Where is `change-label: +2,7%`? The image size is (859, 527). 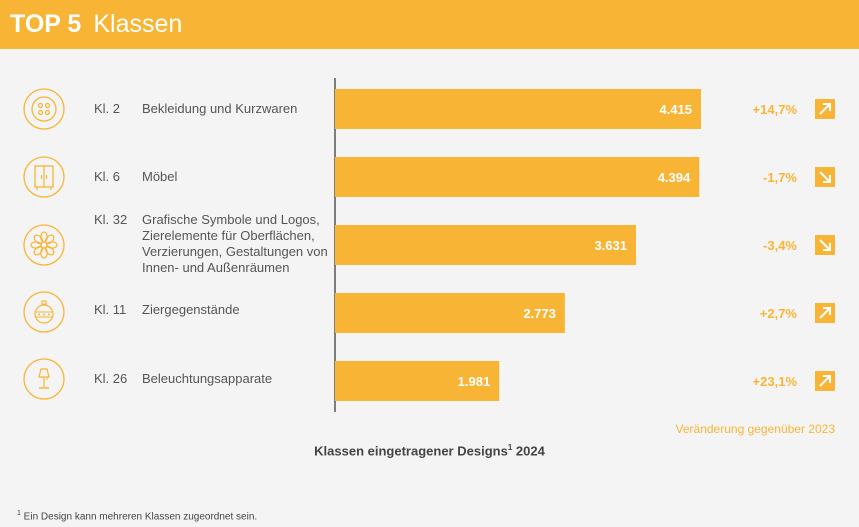 change-label: +2,7% is located at coordinates (779, 313).